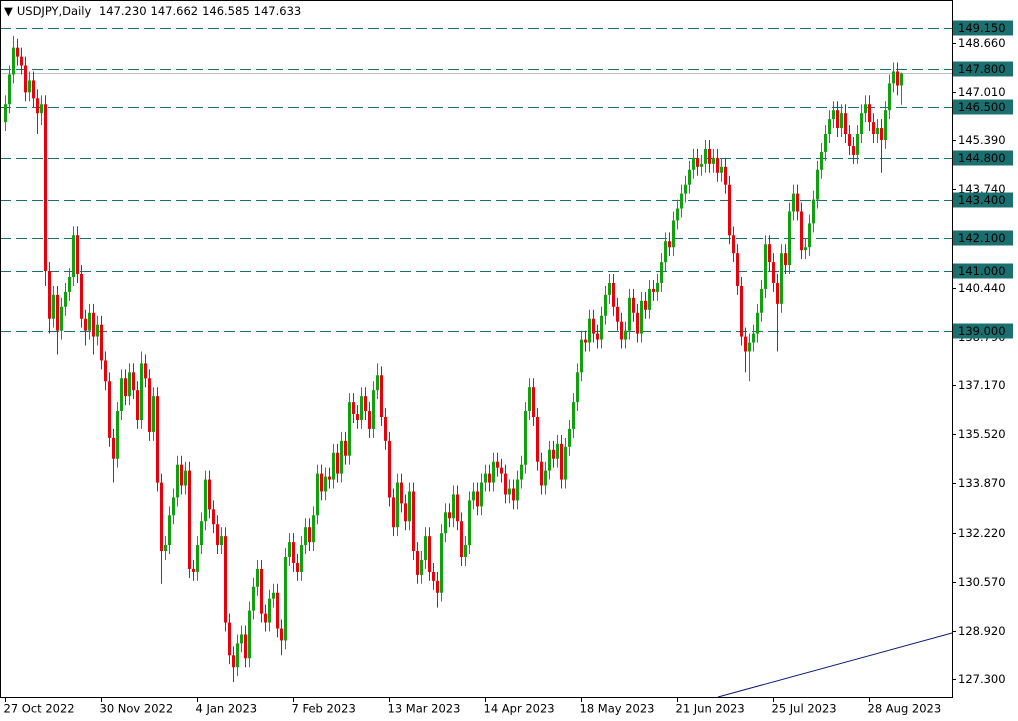  I want to click on level-label: 146.500, so click(982, 107).